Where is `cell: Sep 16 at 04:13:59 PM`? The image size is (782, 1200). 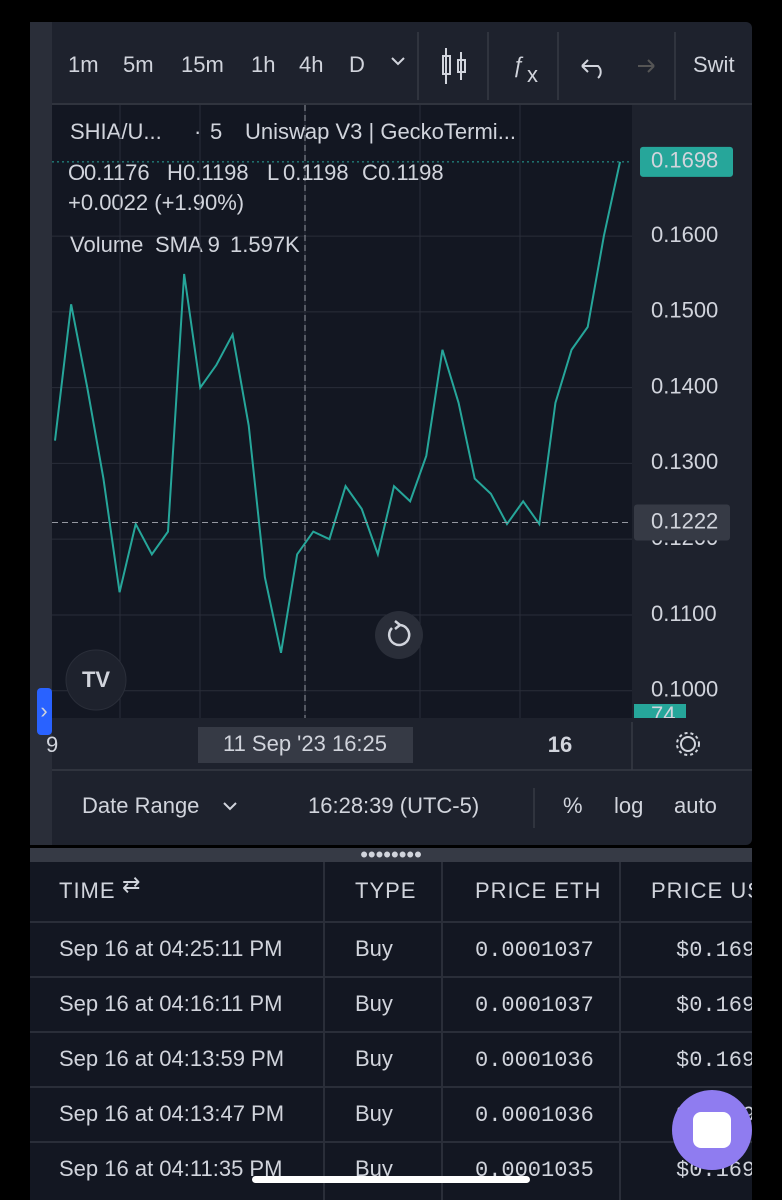 cell: Sep 16 at 04:13:59 PM is located at coordinates (171, 1058).